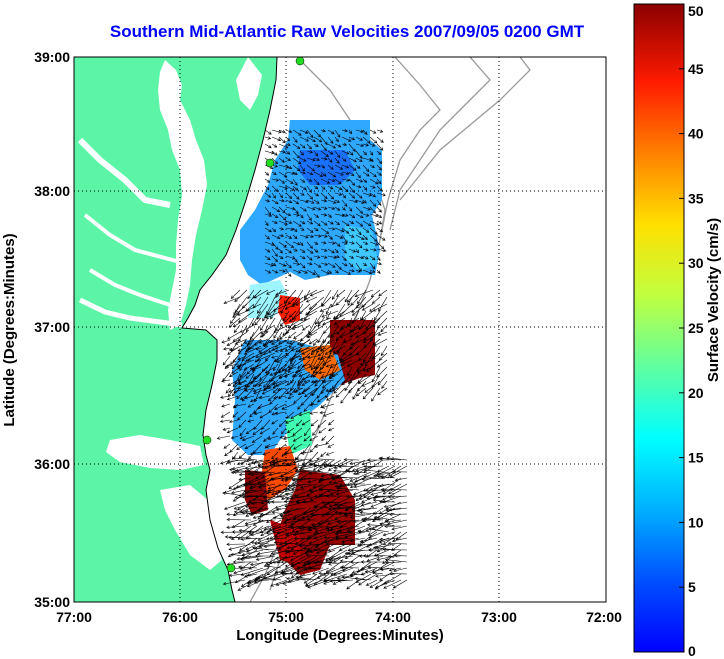  What do you see at coordinates (692, 587) in the screenshot?
I see `colorbar-tick-label: 5` at bounding box center [692, 587].